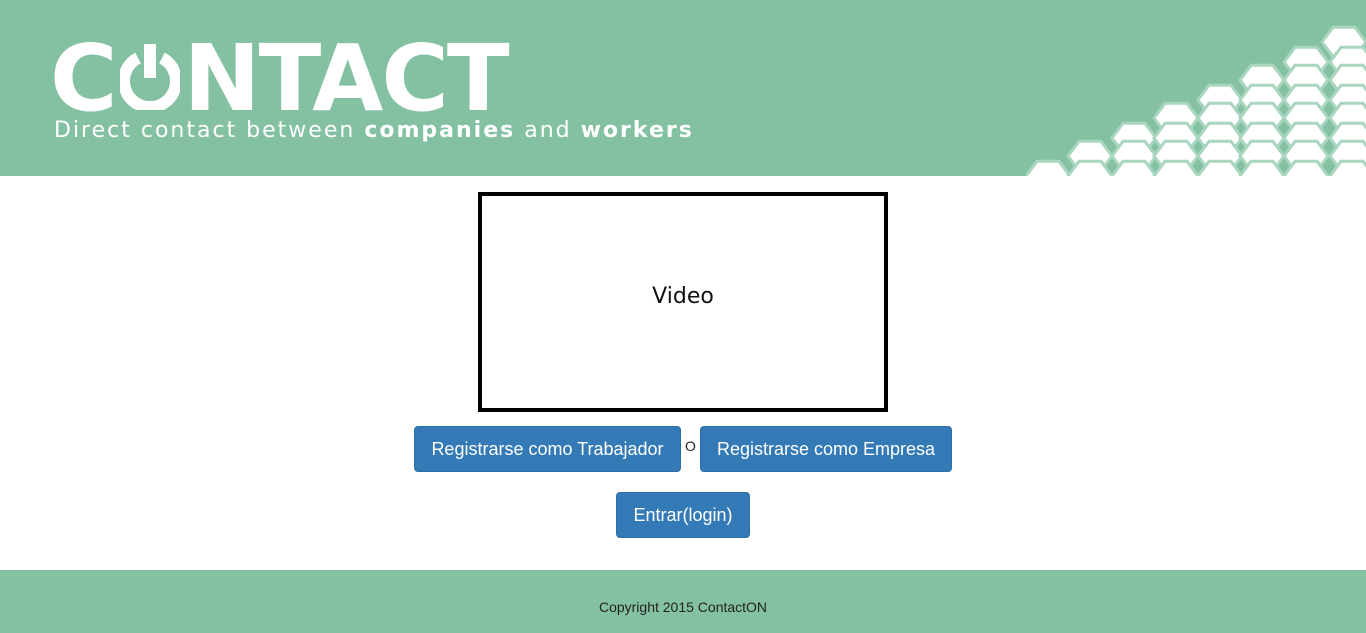  I want to click on video-label: Video, so click(683, 296).